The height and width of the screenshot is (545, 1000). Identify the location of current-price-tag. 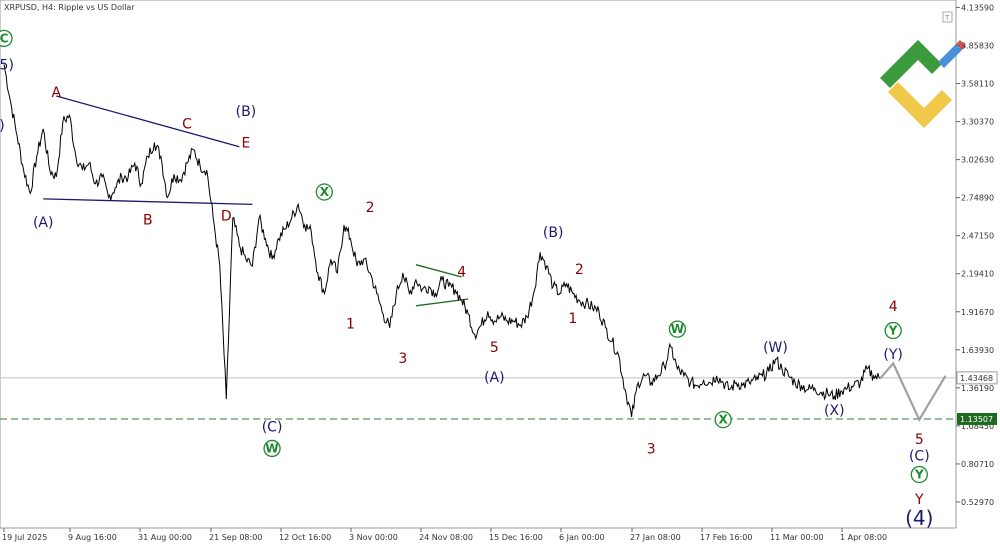
(977, 378).